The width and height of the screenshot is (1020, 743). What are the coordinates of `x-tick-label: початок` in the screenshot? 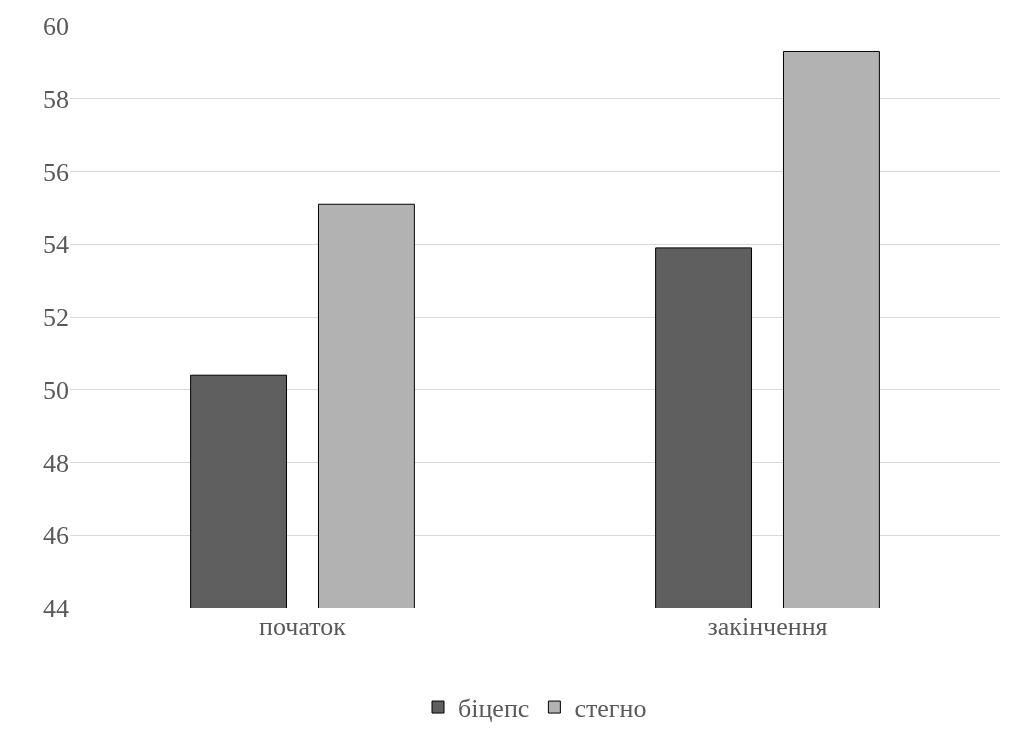 It's located at (303, 626).